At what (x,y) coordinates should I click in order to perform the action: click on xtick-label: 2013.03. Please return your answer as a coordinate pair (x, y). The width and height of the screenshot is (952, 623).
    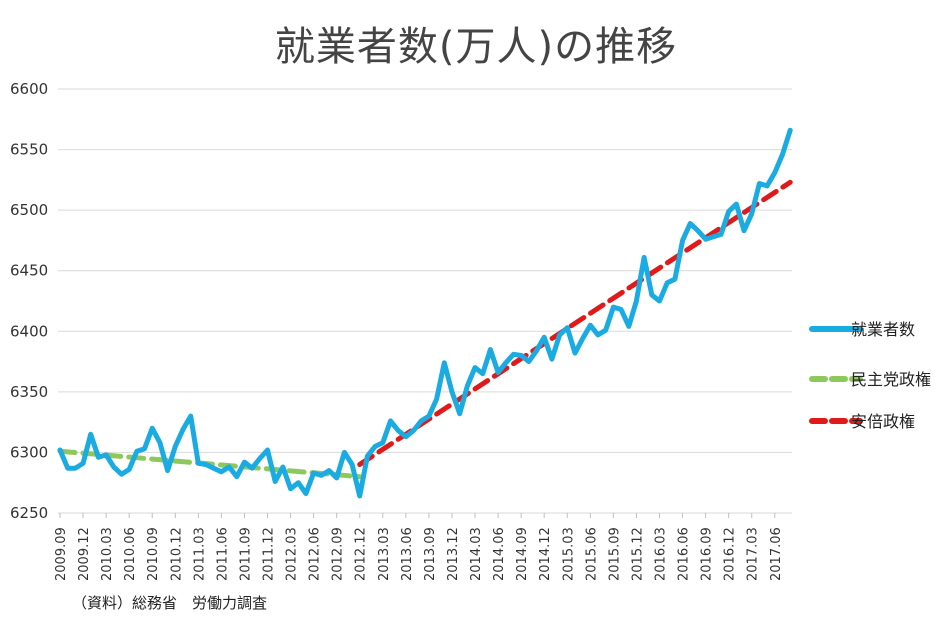
    Looking at the image, I should click on (384, 554).